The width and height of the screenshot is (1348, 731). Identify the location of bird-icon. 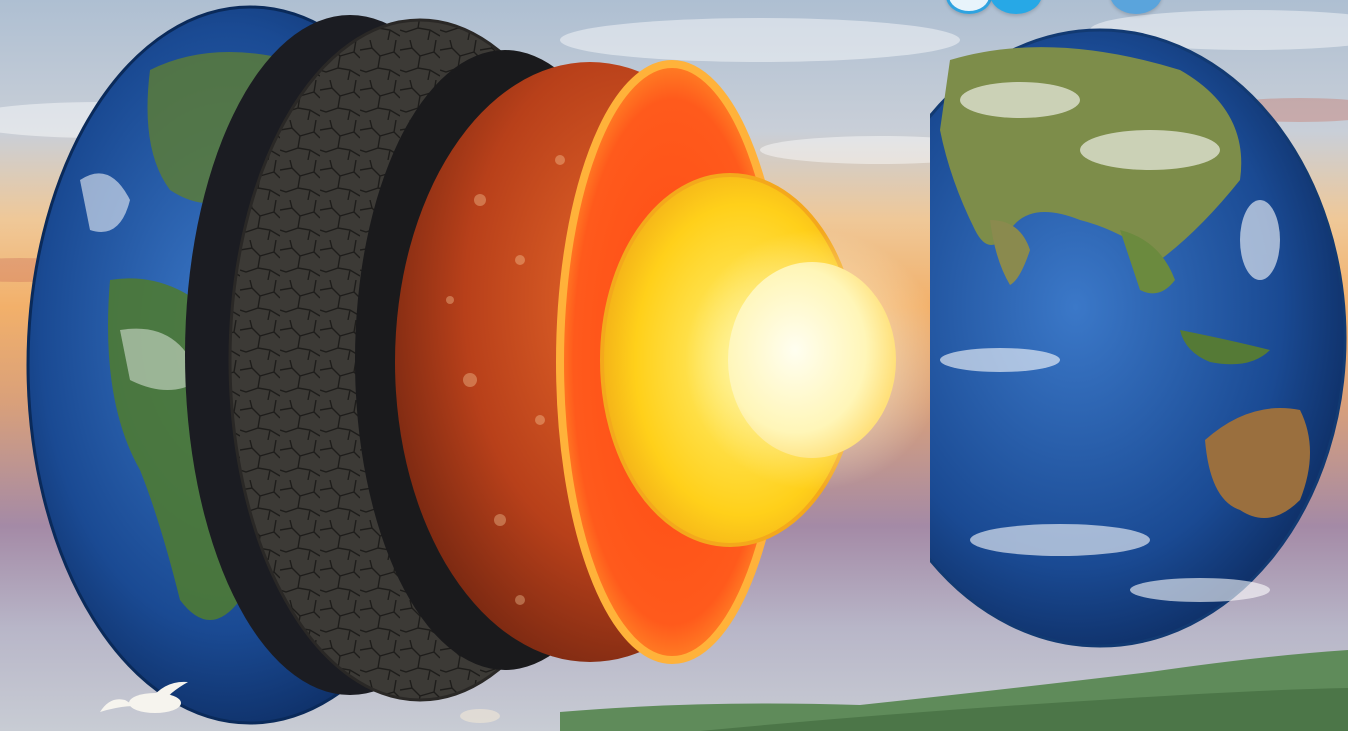
(144, 697).